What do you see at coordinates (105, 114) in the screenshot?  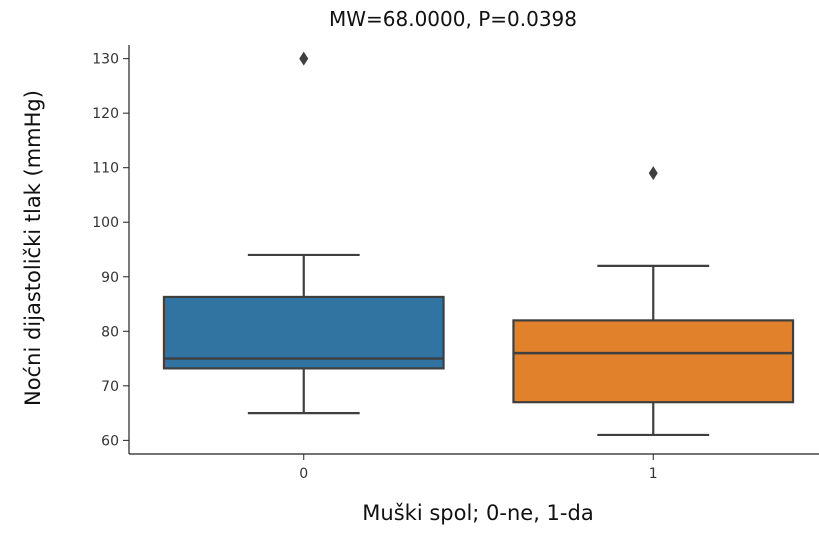 I see `y-tick-label: 120` at bounding box center [105, 114].